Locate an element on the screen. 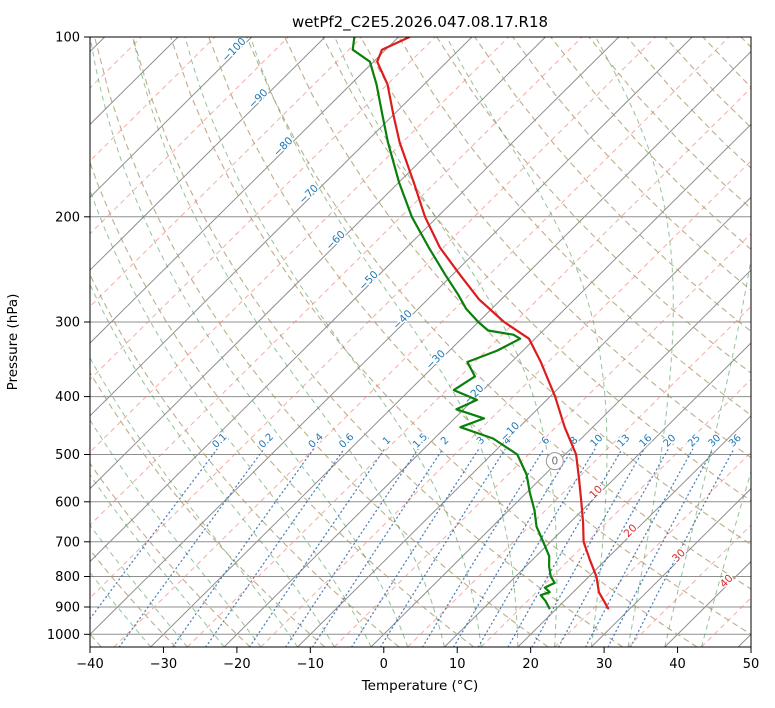 This screenshot has width=775, height=708. chart-title: wetPf2_C2E5.2026.047.08.17.R18 is located at coordinates (420, 22).